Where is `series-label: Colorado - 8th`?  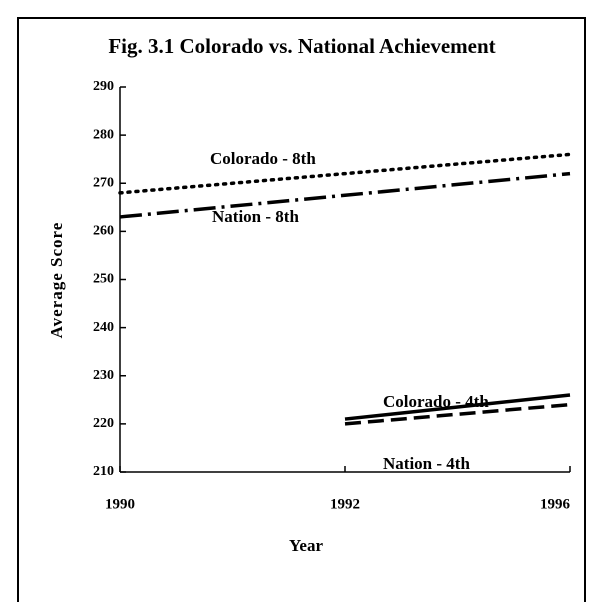
series-label: Colorado - 8th is located at coordinates (263, 158).